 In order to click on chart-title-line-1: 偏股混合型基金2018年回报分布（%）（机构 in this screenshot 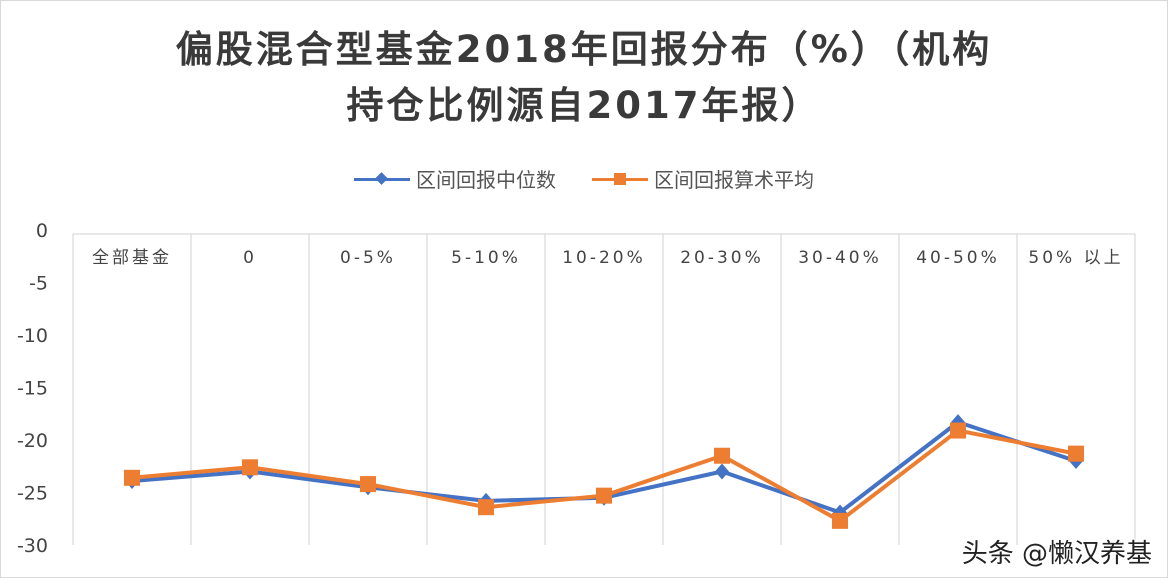, I will do `click(584, 49)`.